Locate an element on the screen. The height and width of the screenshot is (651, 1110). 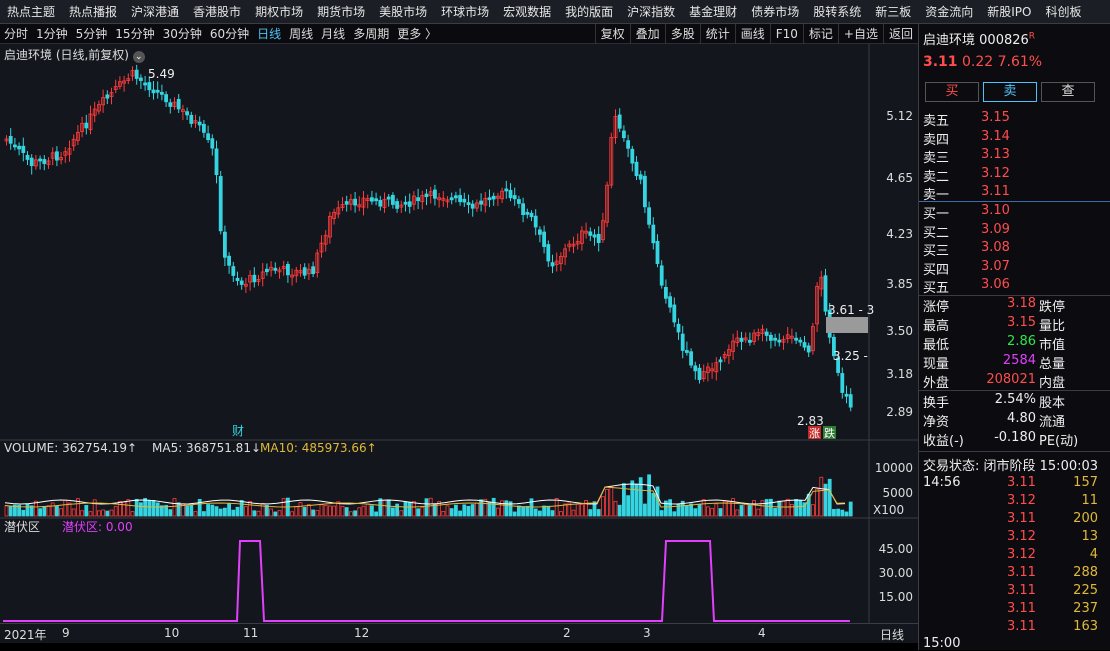
topnav-item: 债券市场 is located at coordinates (775, 12).